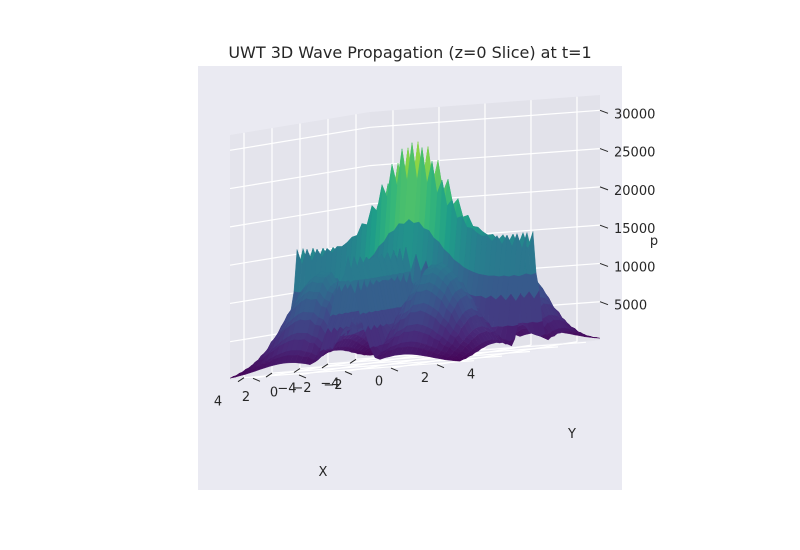 This screenshot has height=550, width=800. I want to click on y-tick-label: −2, so click(332, 385).